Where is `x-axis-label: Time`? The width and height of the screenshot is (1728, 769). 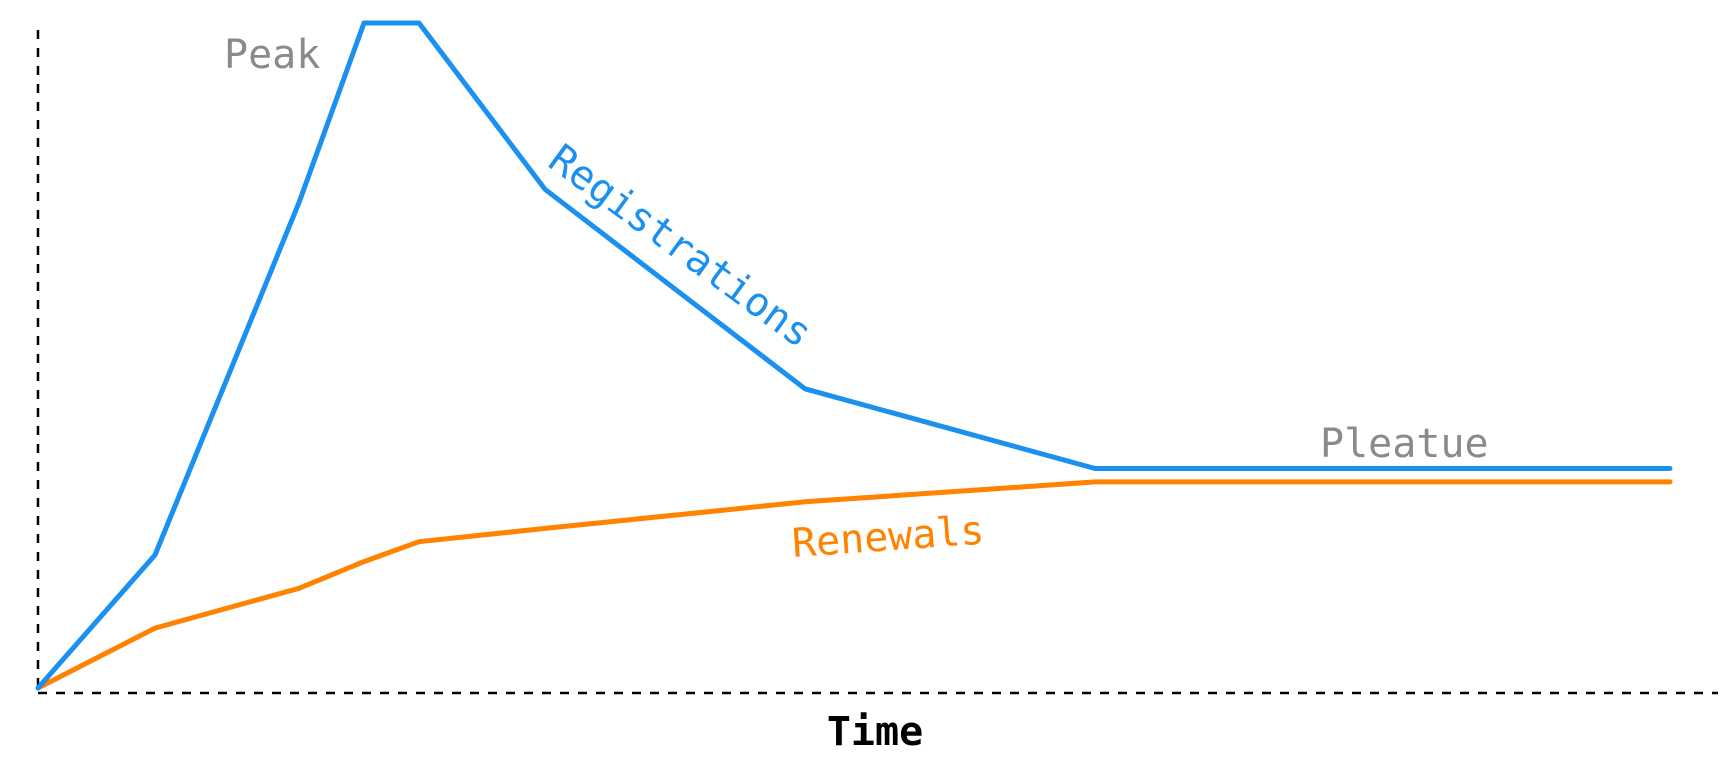 x-axis-label: Time is located at coordinates (875, 732).